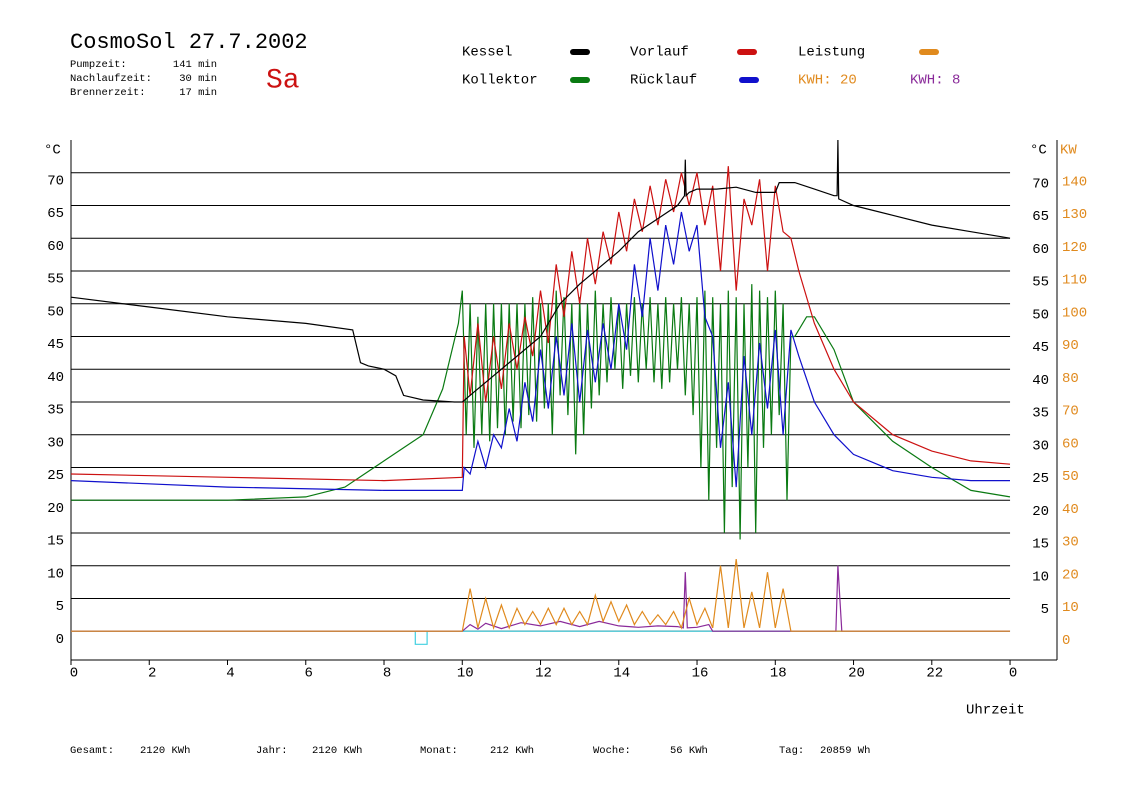 The height and width of the screenshot is (812, 1148). I want to click on y-tick-label-right: 10, so click(1040, 577).